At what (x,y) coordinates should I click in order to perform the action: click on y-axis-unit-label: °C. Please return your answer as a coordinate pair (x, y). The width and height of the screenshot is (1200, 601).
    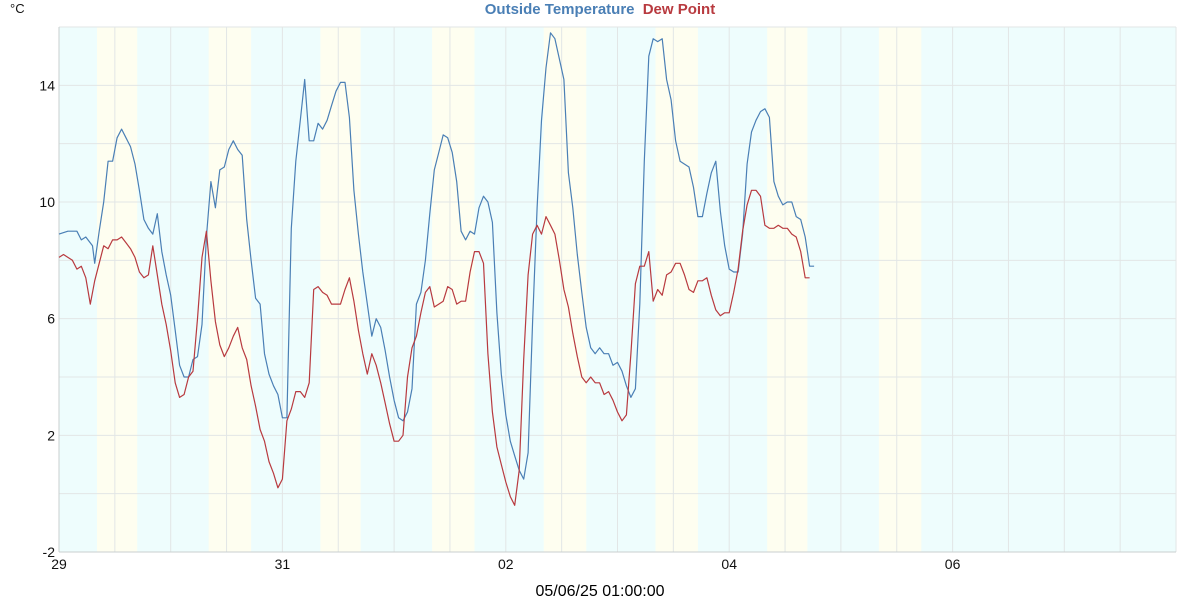
    Looking at the image, I should click on (17, 8).